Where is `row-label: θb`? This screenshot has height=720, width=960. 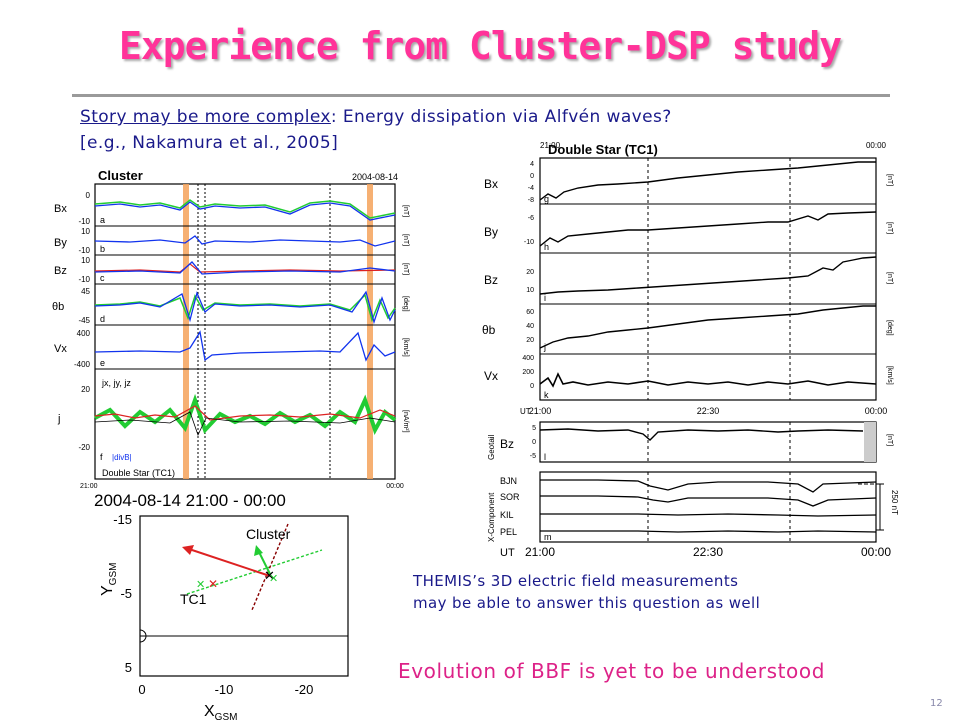
row-label: θb is located at coordinates (58, 307).